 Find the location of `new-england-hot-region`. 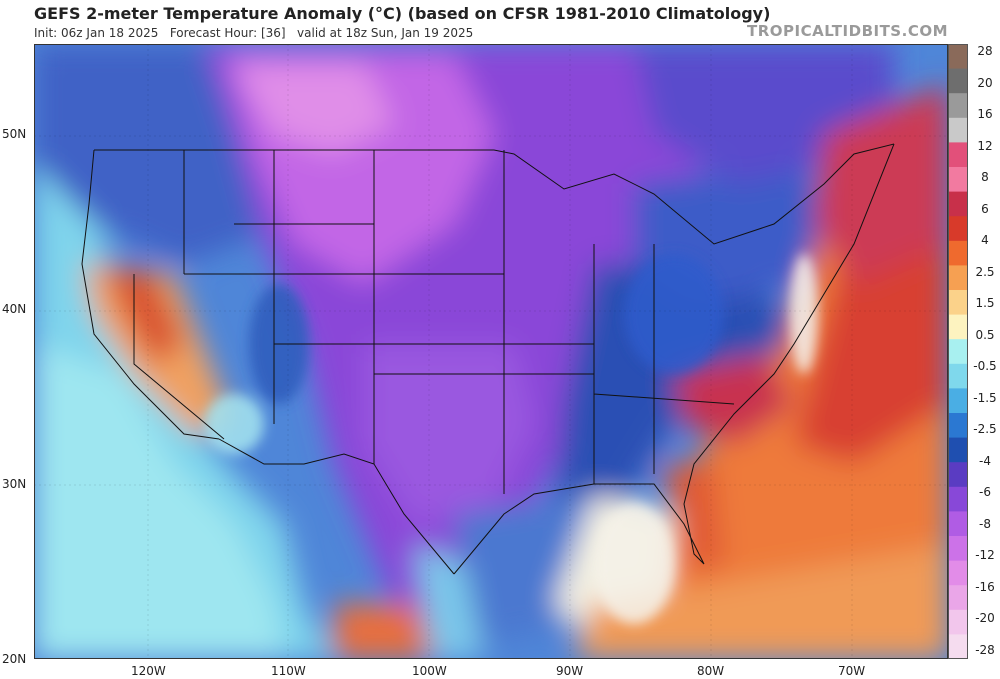

new-england-hot-region is located at coordinates (881, 184).